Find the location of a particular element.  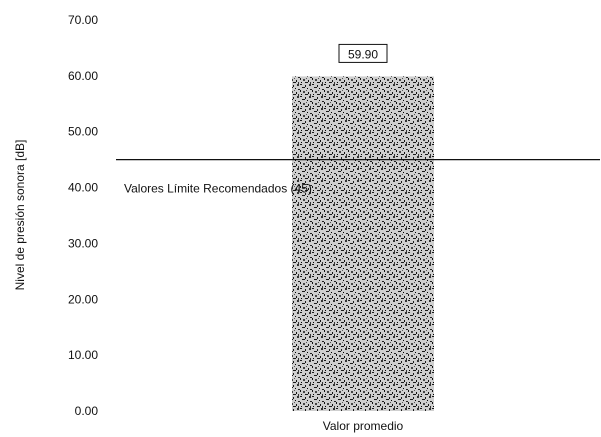

y-tick-label: 40.00 is located at coordinates (83, 188).